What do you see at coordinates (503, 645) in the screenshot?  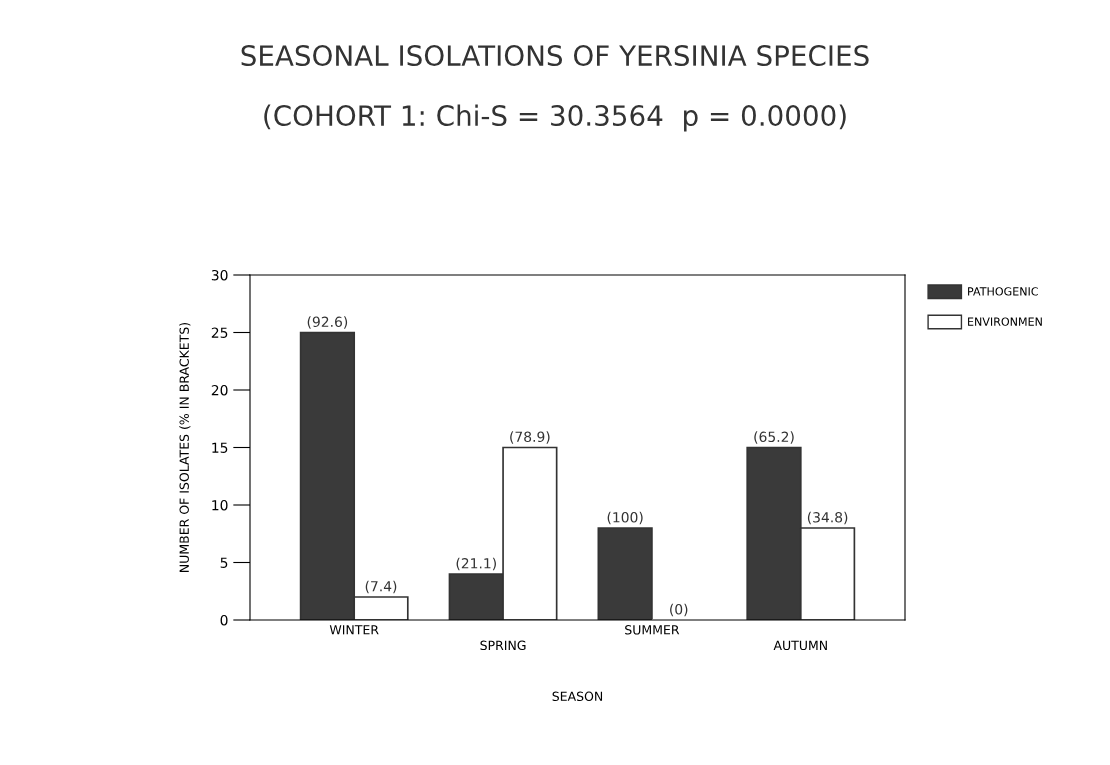 I see `x-tick-label: SPRING` at bounding box center [503, 645].